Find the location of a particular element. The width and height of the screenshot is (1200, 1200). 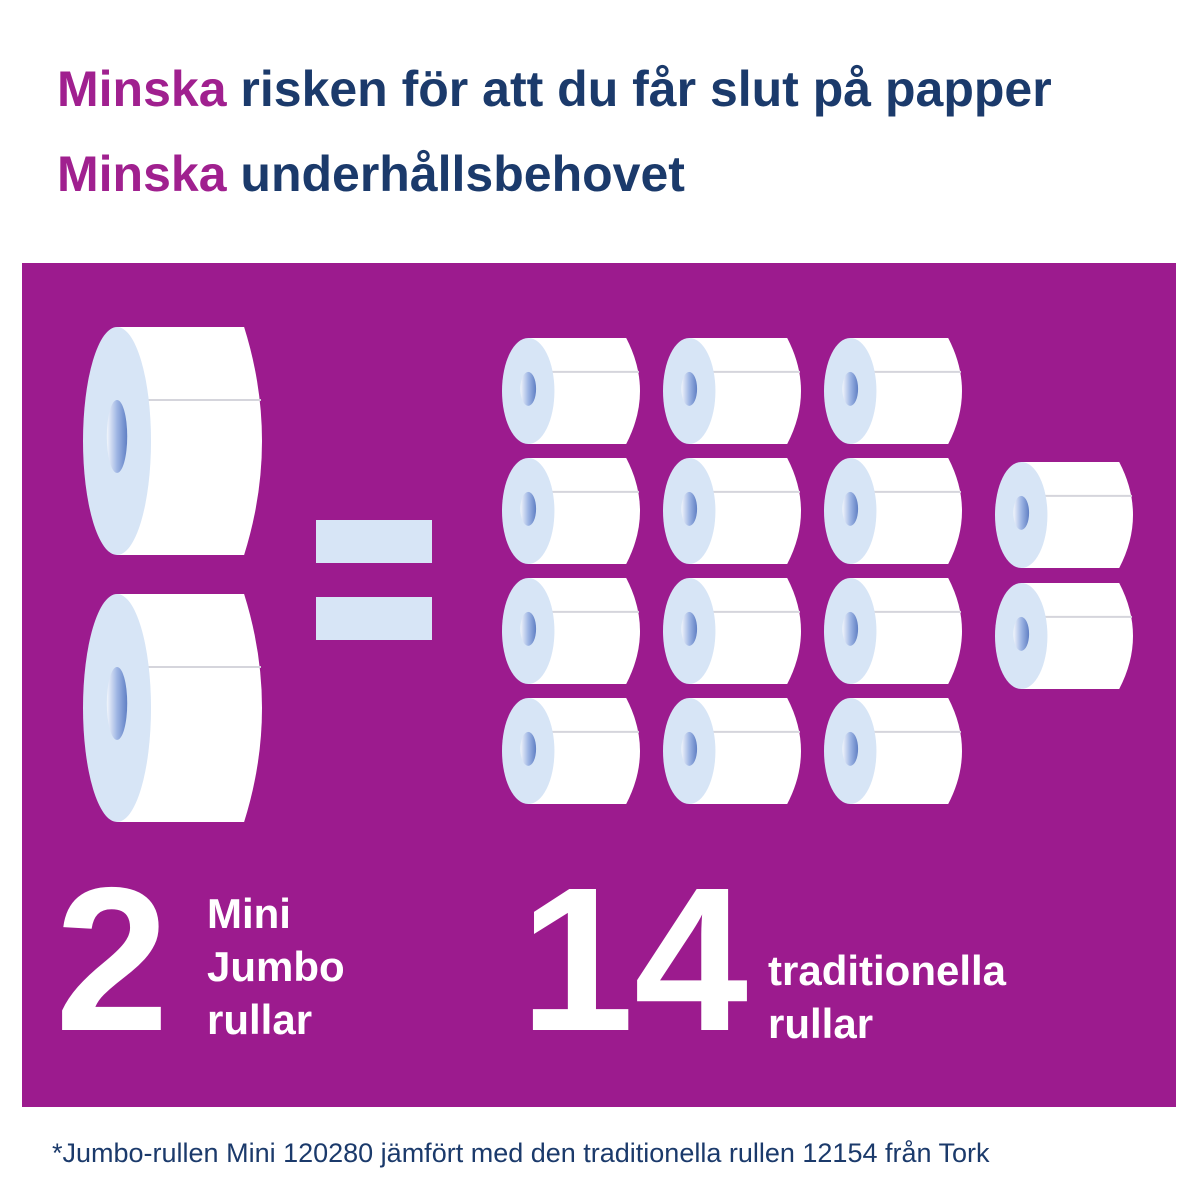

heading-1-accent: Minska is located at coordinates (142, 89).